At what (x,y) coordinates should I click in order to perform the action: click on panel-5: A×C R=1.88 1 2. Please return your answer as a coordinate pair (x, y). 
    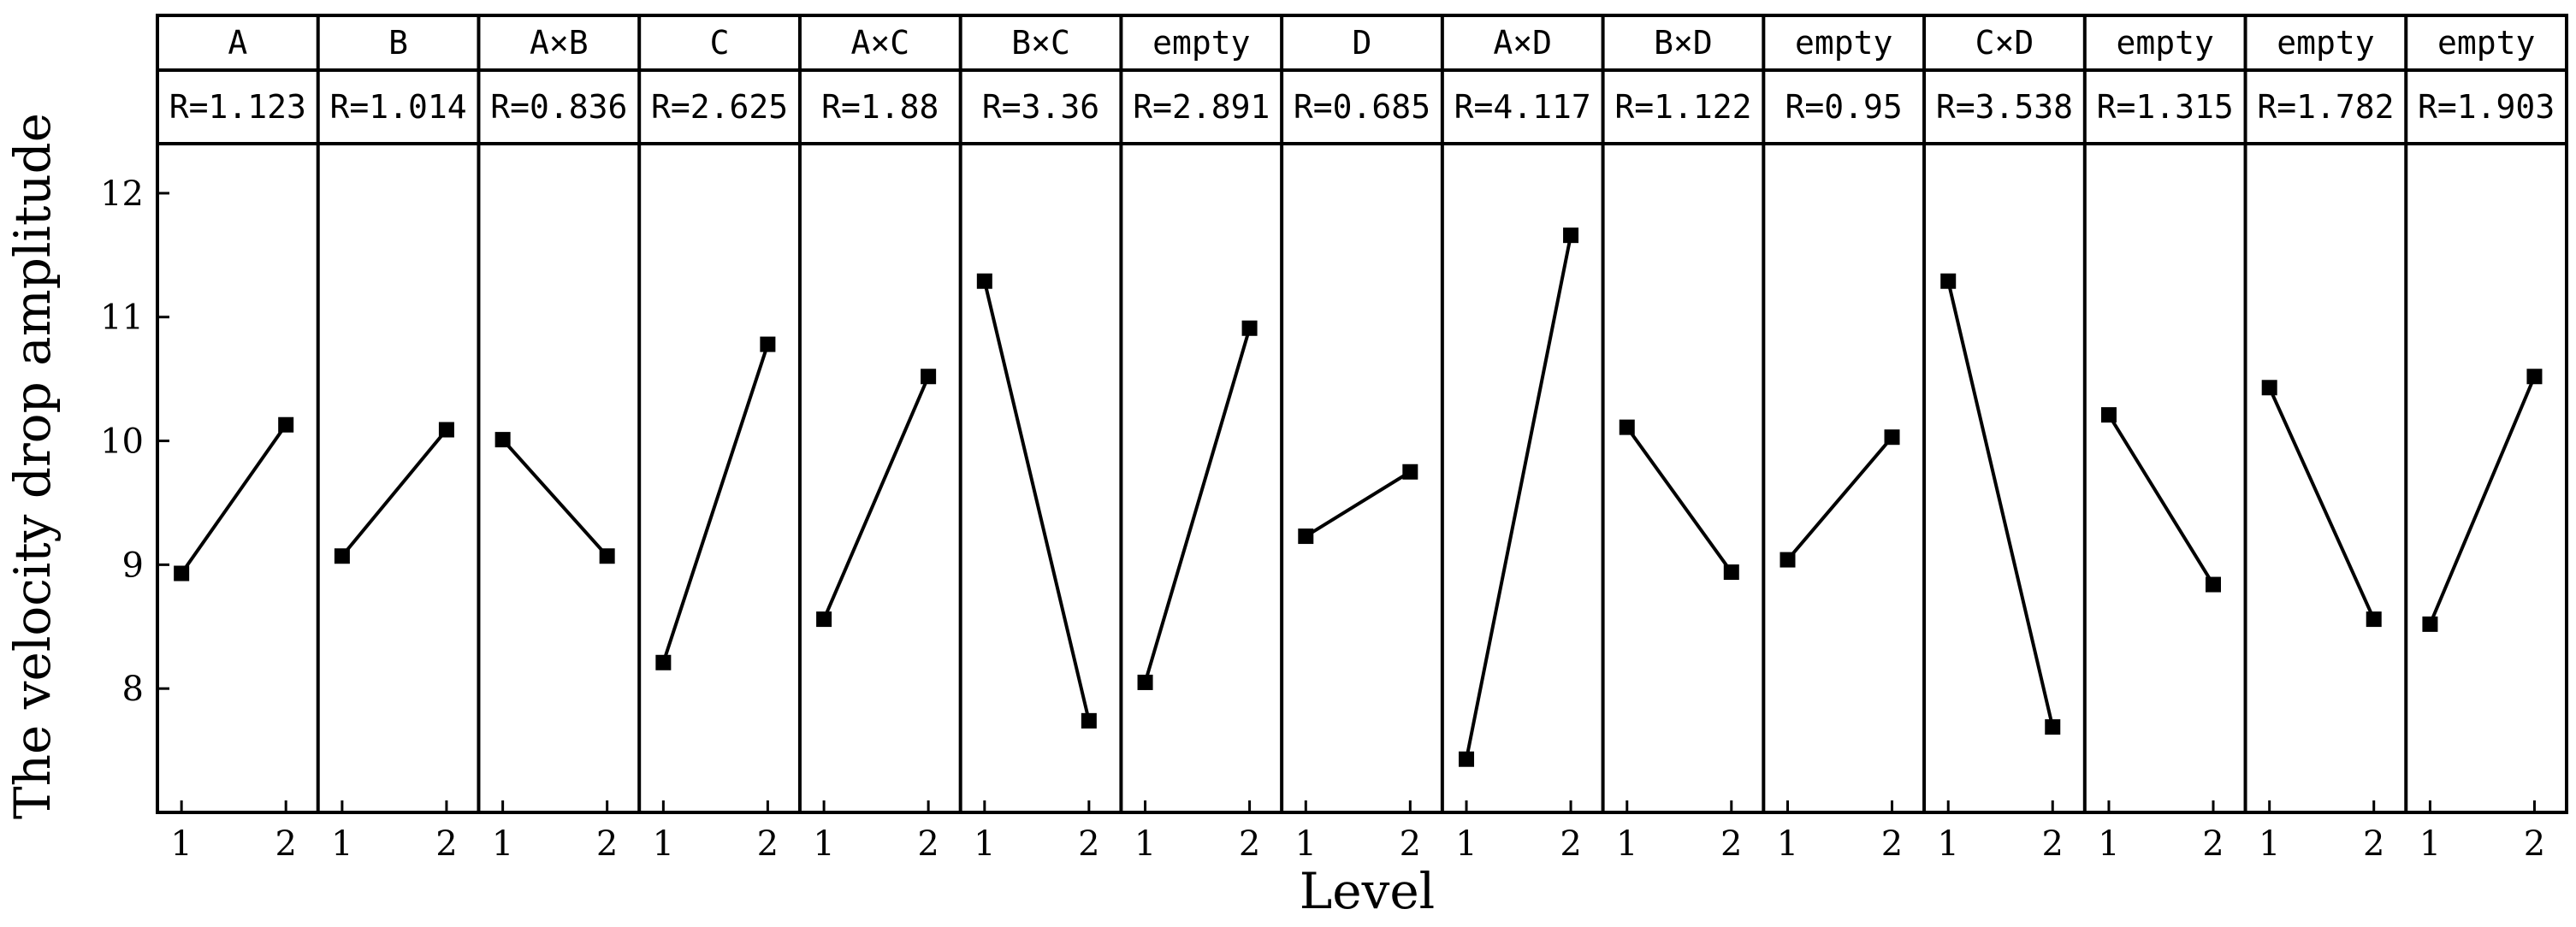
    Looking at the image, I should click on (868, 440).